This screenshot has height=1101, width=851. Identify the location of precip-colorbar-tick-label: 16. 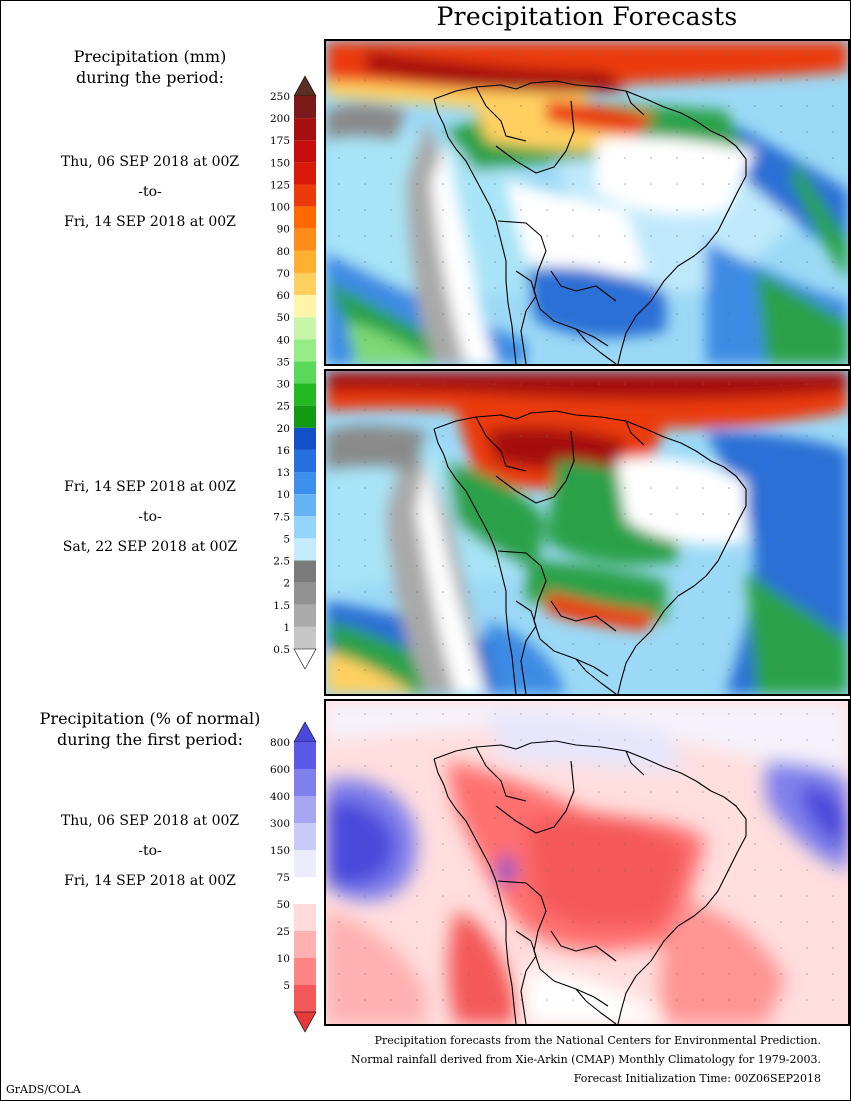
(284, 451).